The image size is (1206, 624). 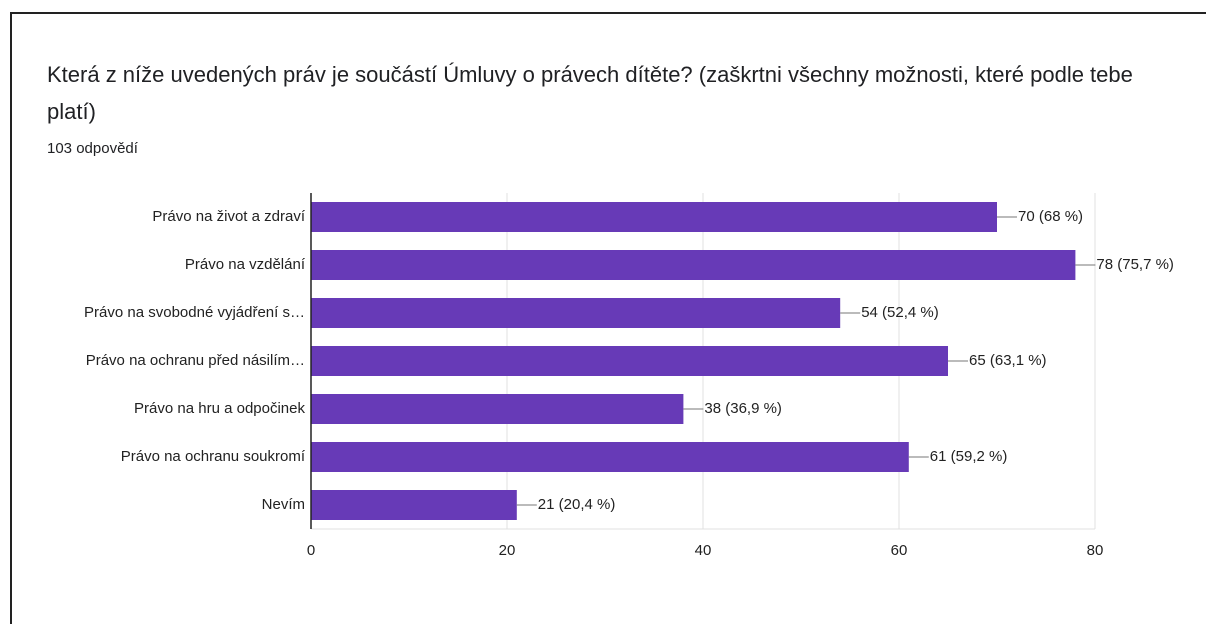 What do you see at coordinates (743, 408) in the screenshot?
I see `data-label: 38 (36,9 %)` at bounding box center [743, 408].